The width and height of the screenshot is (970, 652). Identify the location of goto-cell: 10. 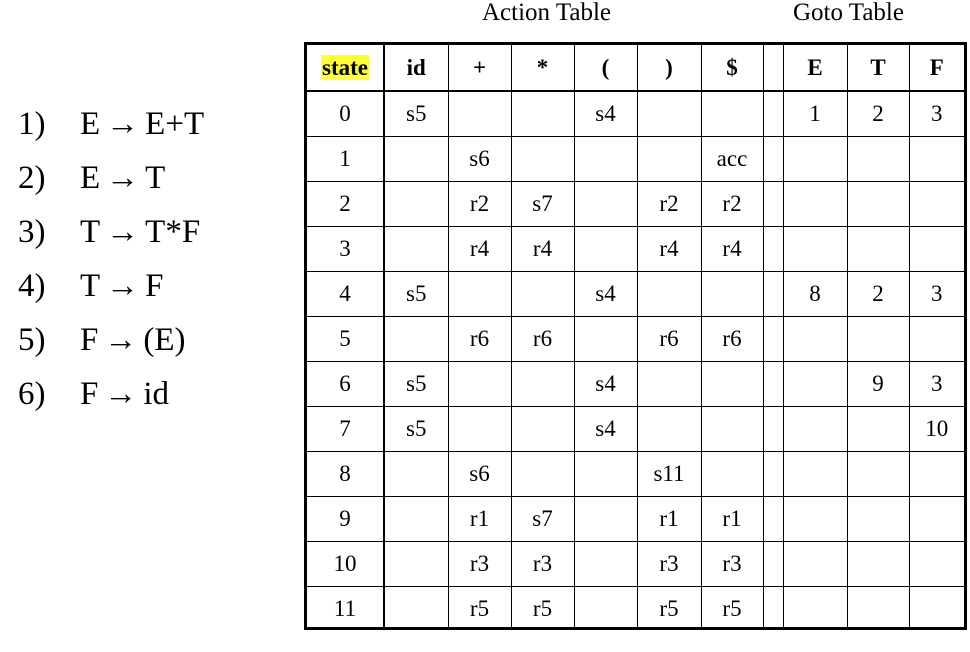
(936, 429).